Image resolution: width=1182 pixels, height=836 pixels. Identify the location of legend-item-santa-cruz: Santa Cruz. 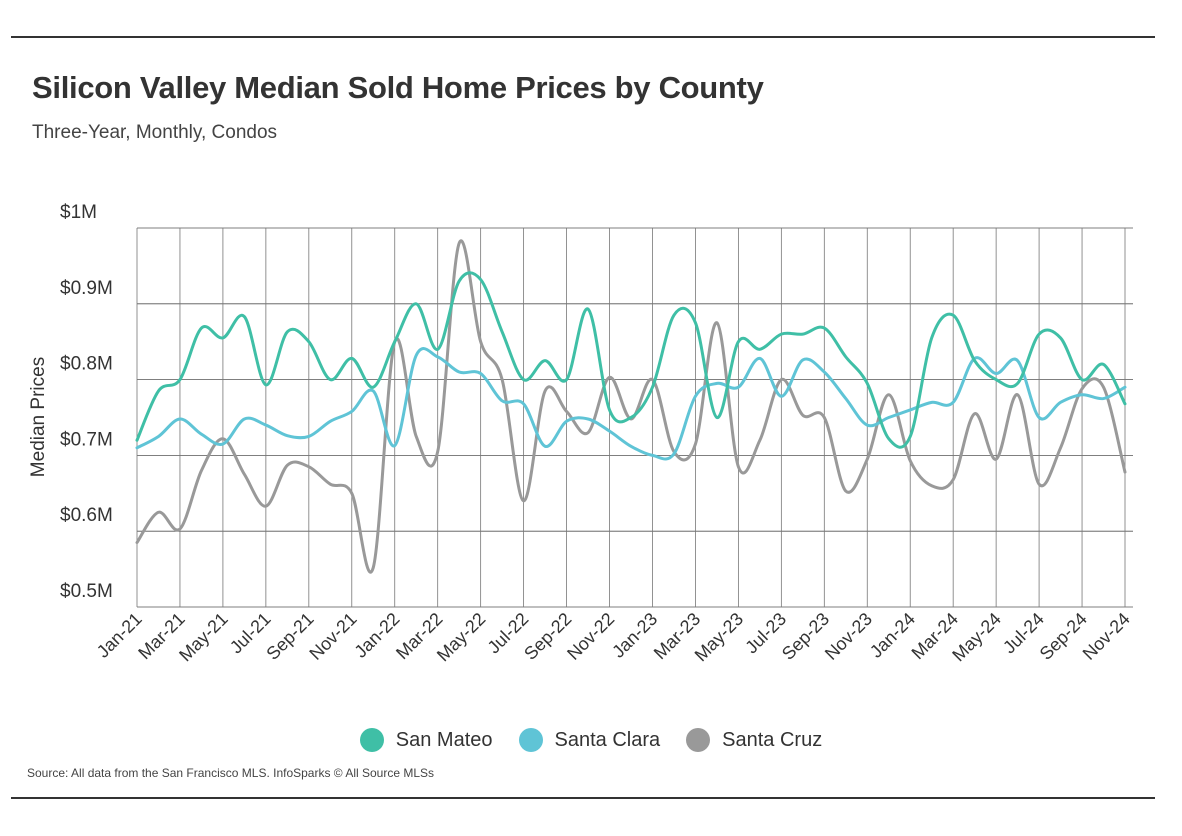
(754, 740).